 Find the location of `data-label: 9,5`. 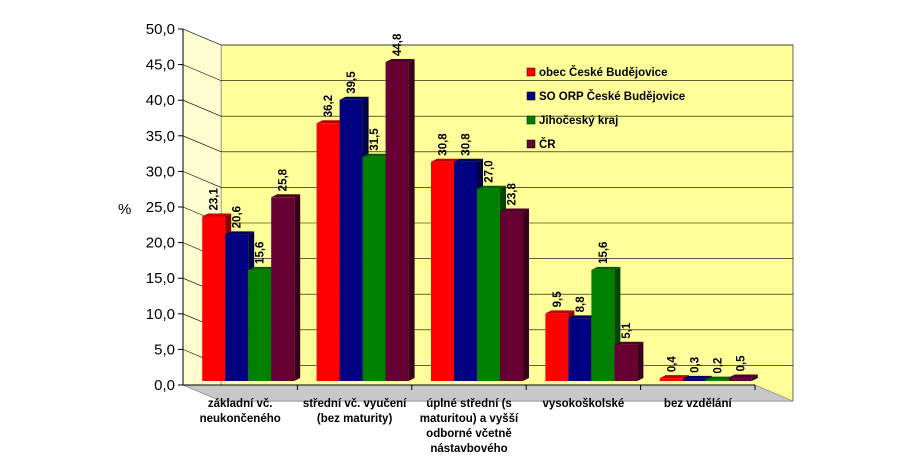

data-label: 9,5 is located at coordinates (558, 299).